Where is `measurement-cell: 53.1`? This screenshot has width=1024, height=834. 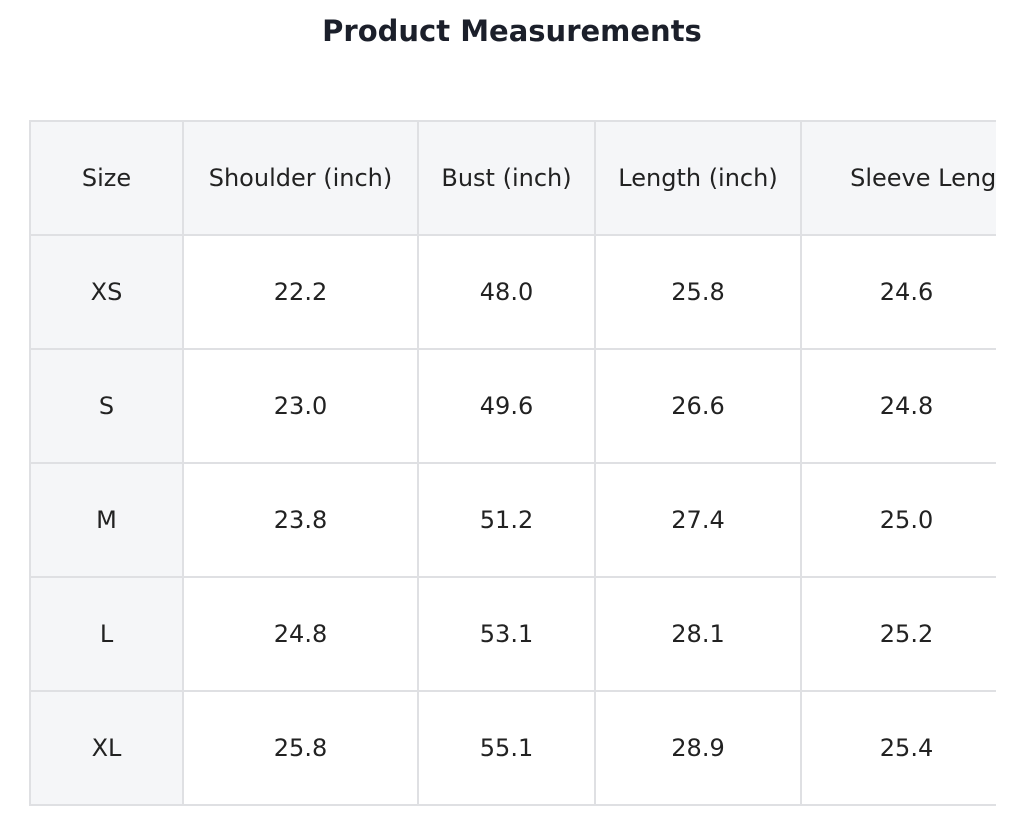
measurement-cell: 53.1 is located at coordinates (506, 634).